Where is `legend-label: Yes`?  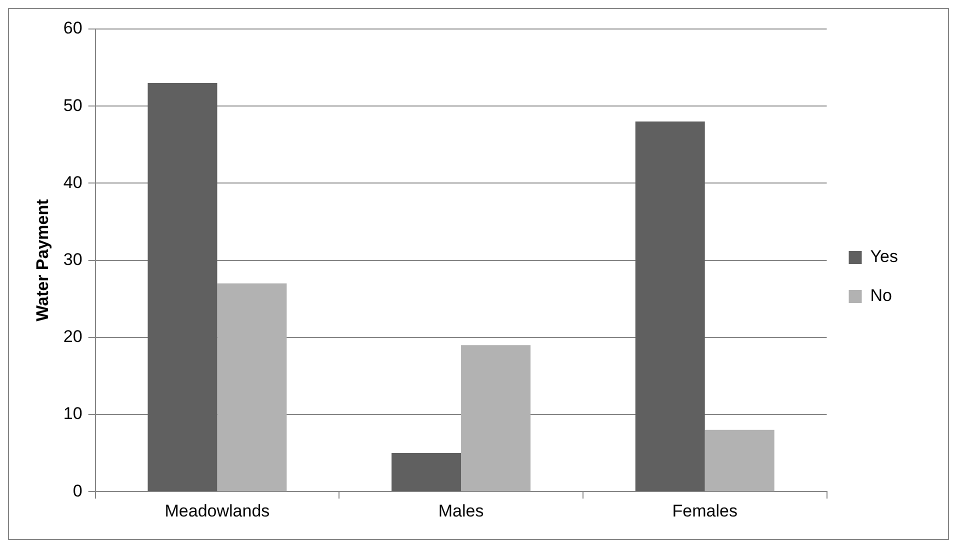 legend-label: Yes is located at coordinates (884, 256).